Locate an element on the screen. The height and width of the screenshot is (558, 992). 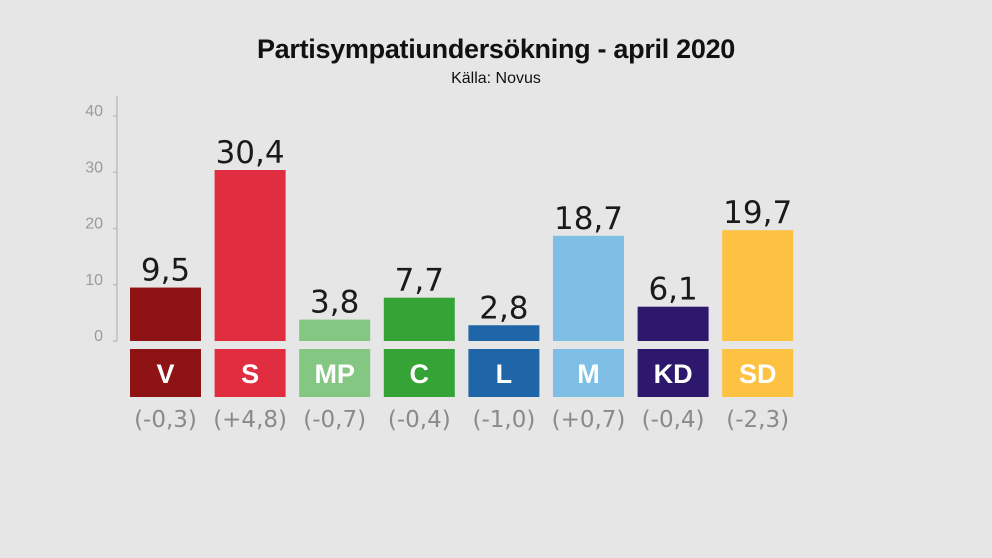
party-label: V is located at coordinates (165, 374).